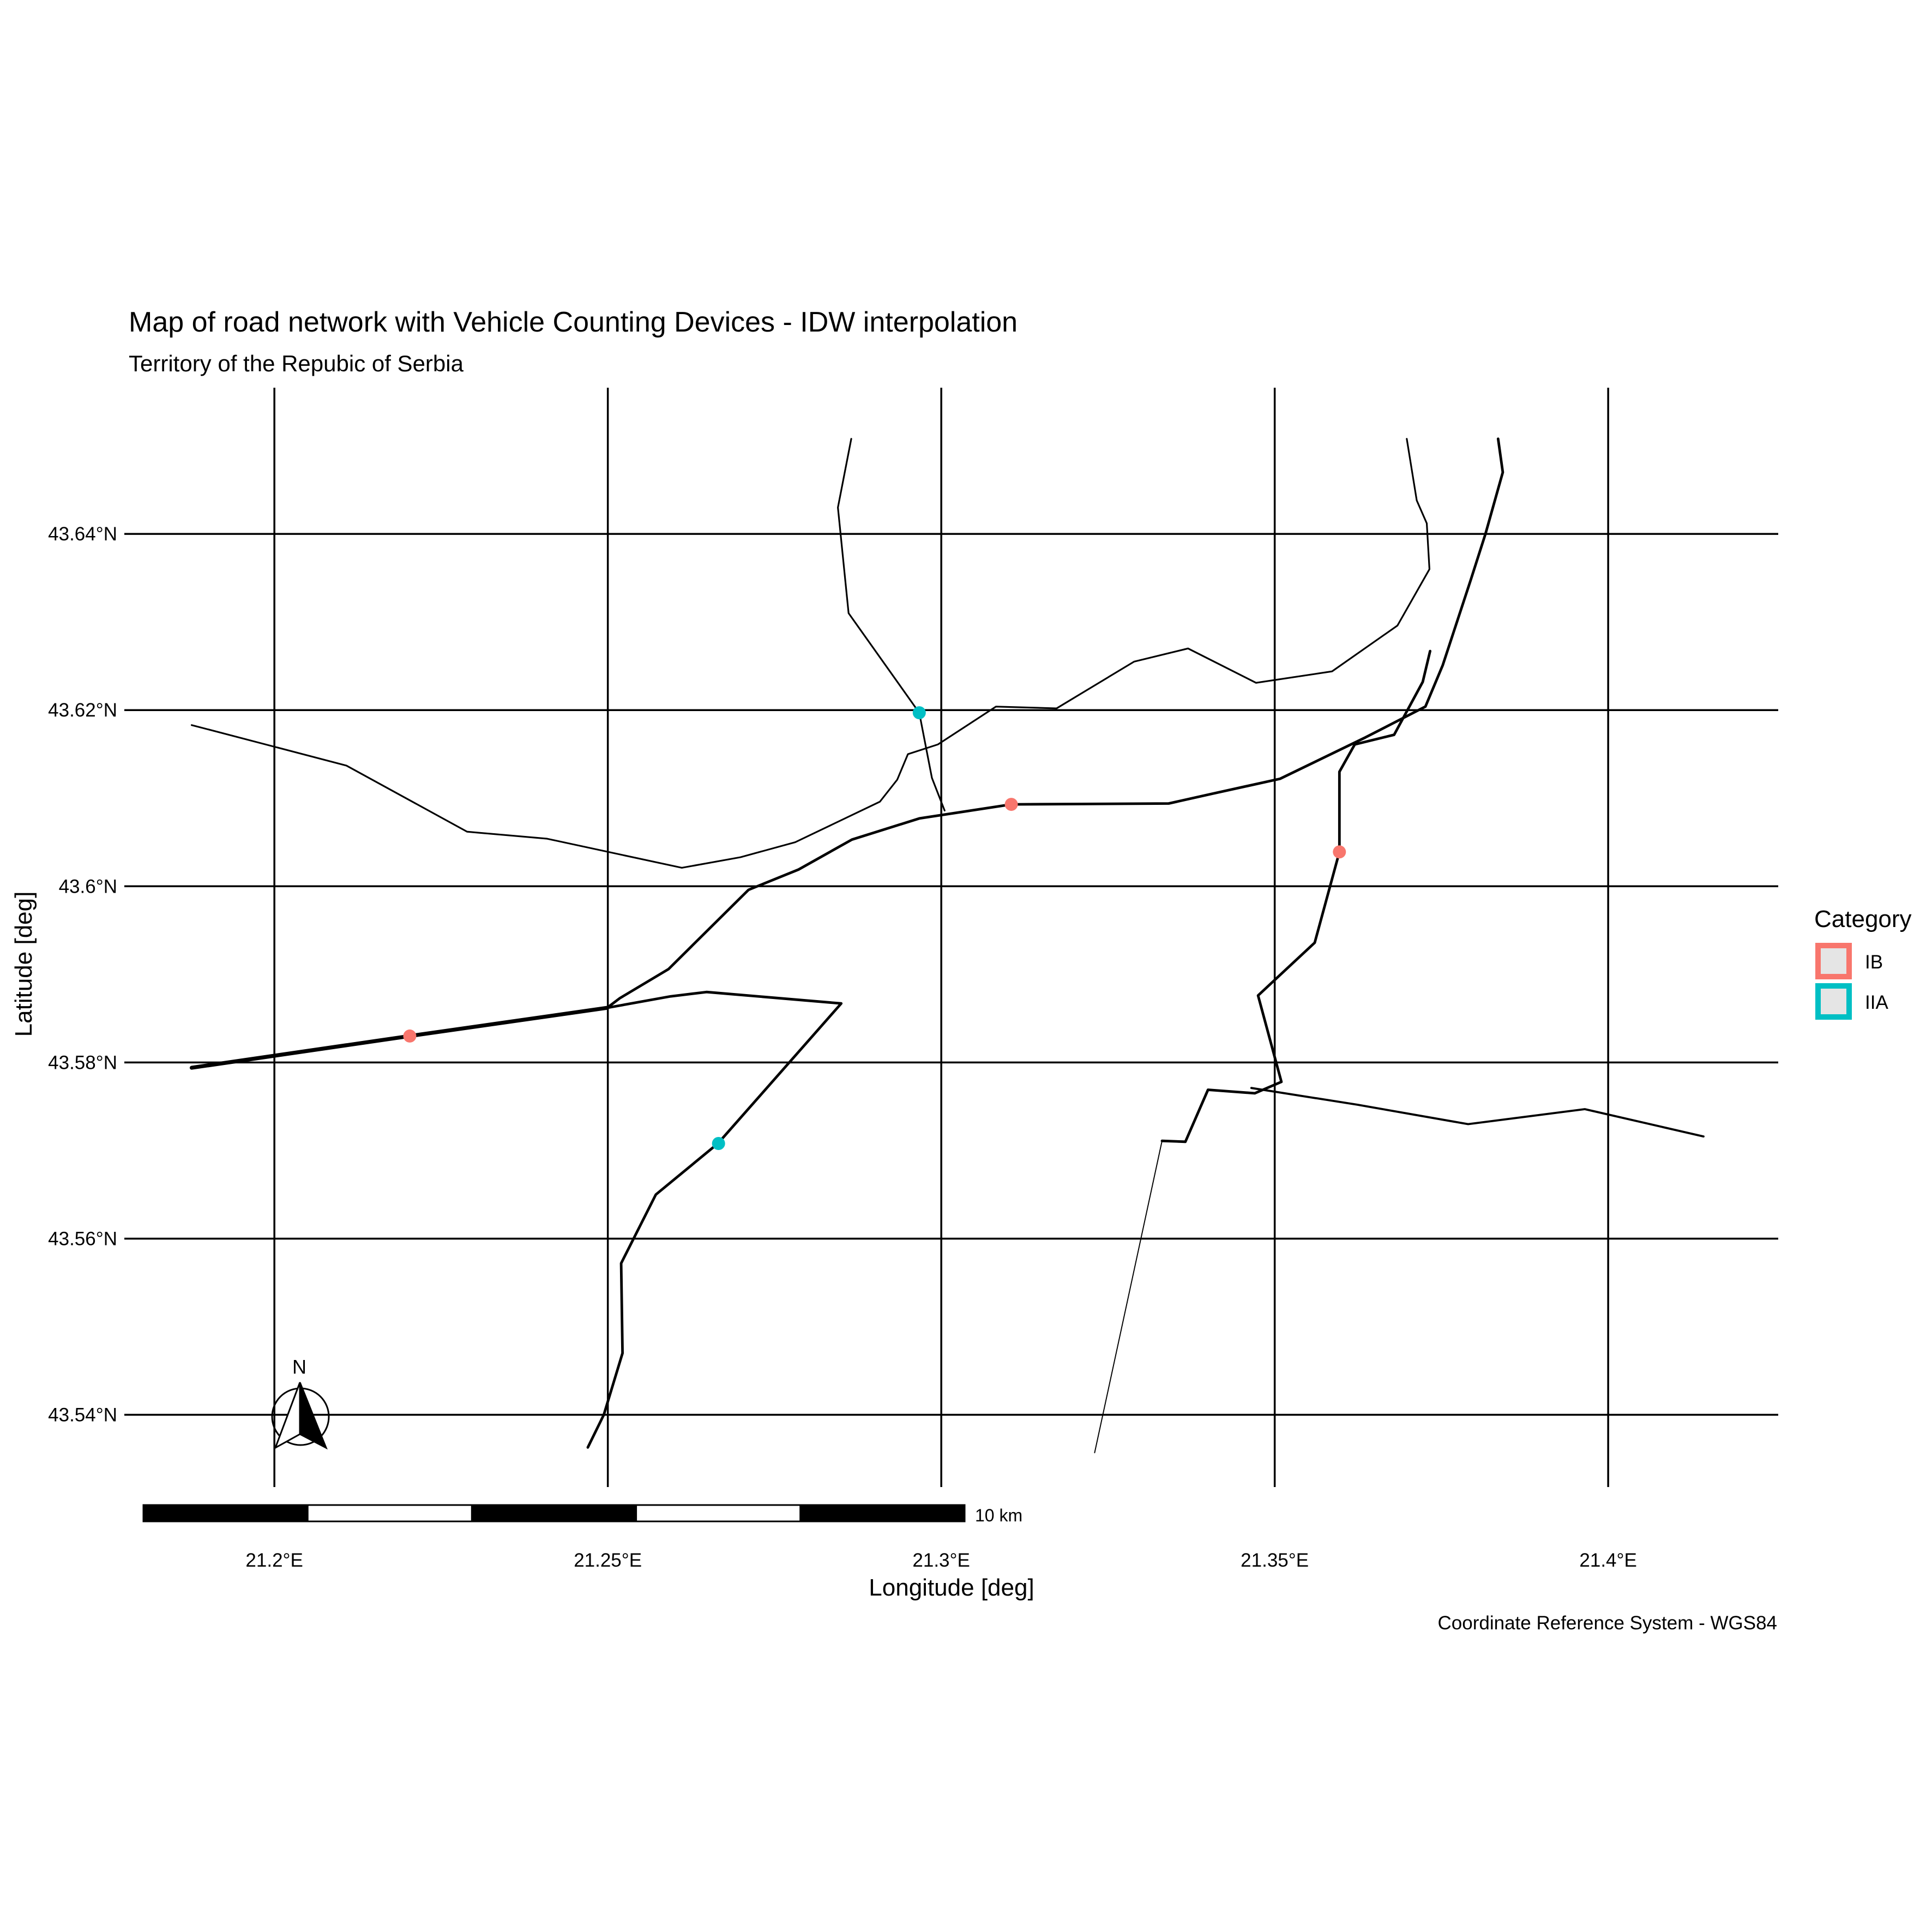 The image size is (1932, 1932). I want to click on legend-key-iia, so click(1833, 1001).